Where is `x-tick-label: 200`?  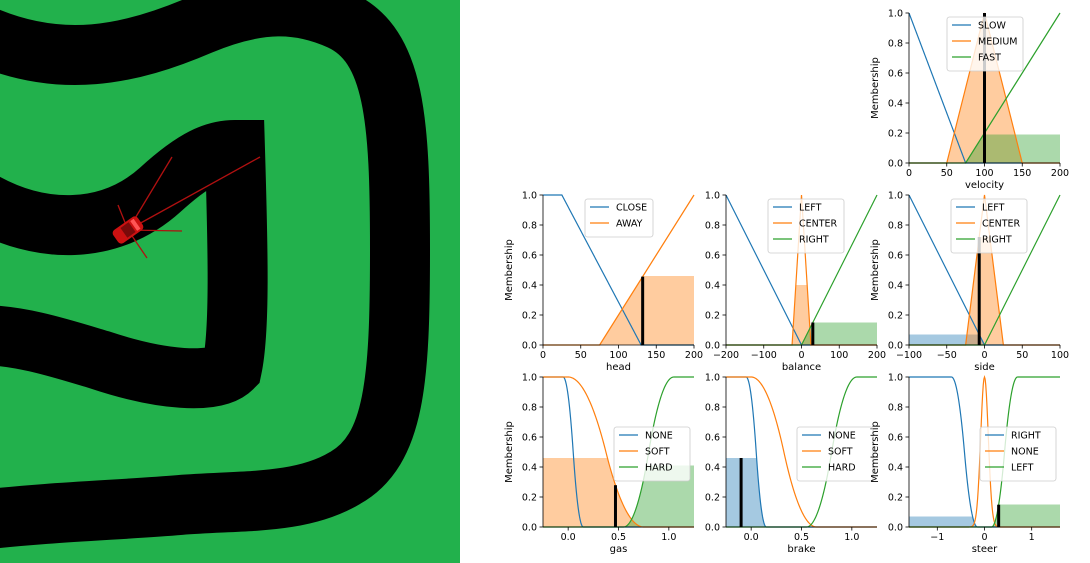 x-tick-label: 200 is located at coordinates (1060, 173).